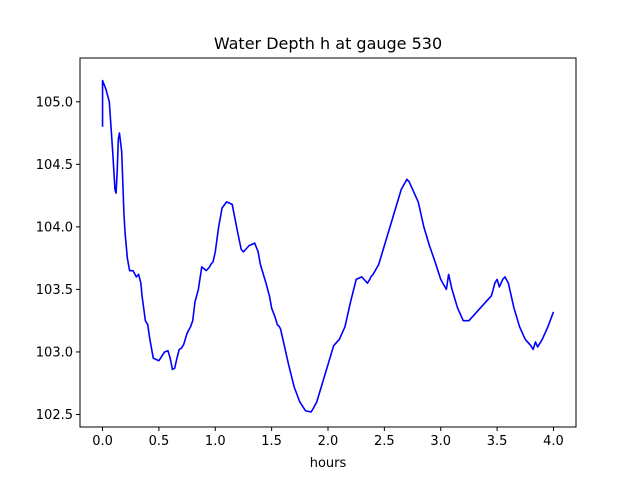 The width and height of the screenshot is (640, 485). Describe the element at coordinates (58, 259) in the screenshot. I see `y-axis: 102.5 103.0 103.5 104.0 104.5 105.0` at that location.